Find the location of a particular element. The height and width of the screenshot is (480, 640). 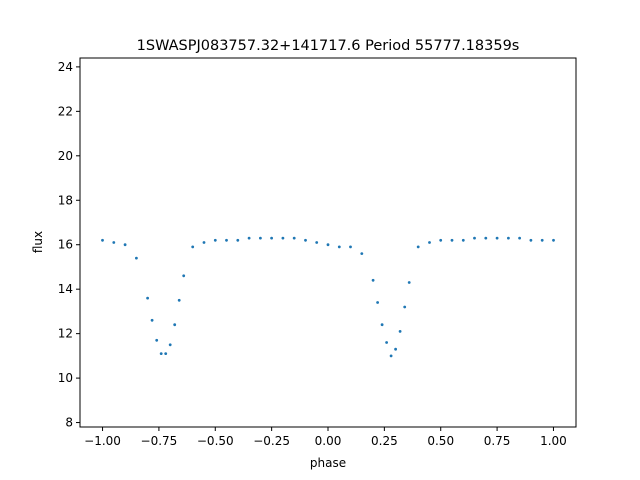

y-tick-label: 20 is located at coordinates (65, 156).